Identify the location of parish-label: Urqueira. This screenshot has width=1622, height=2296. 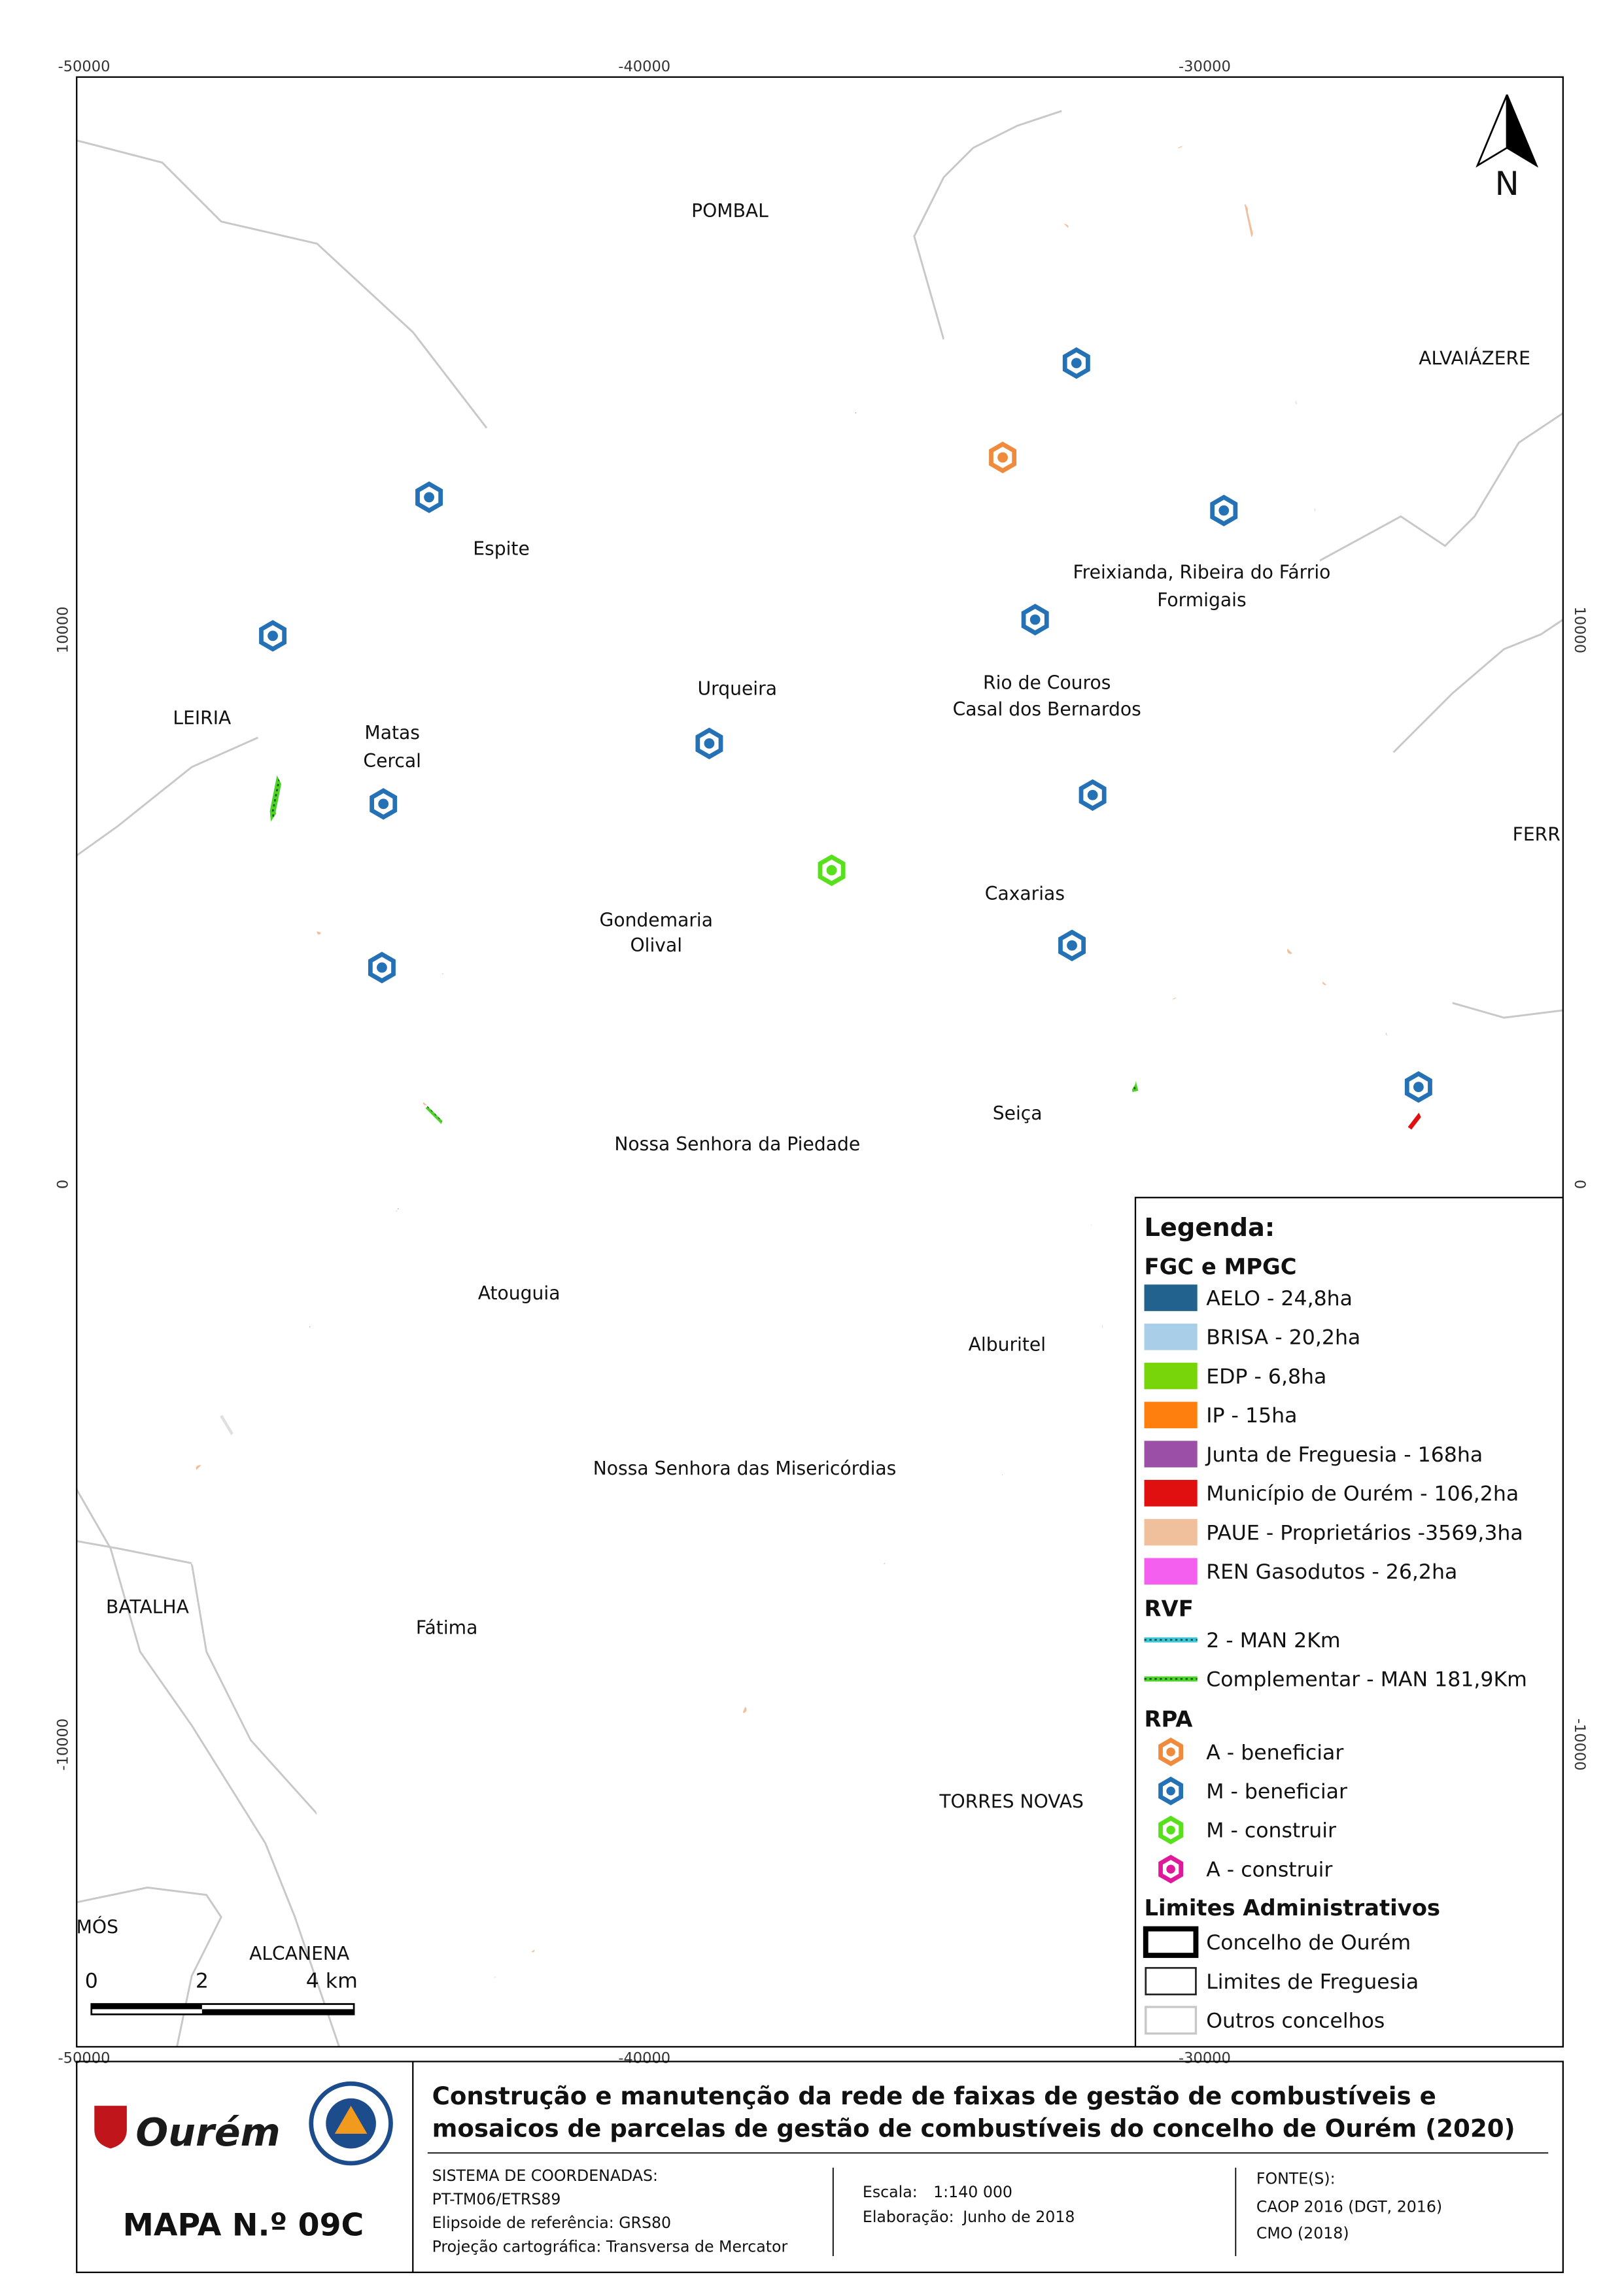
(737, 688).